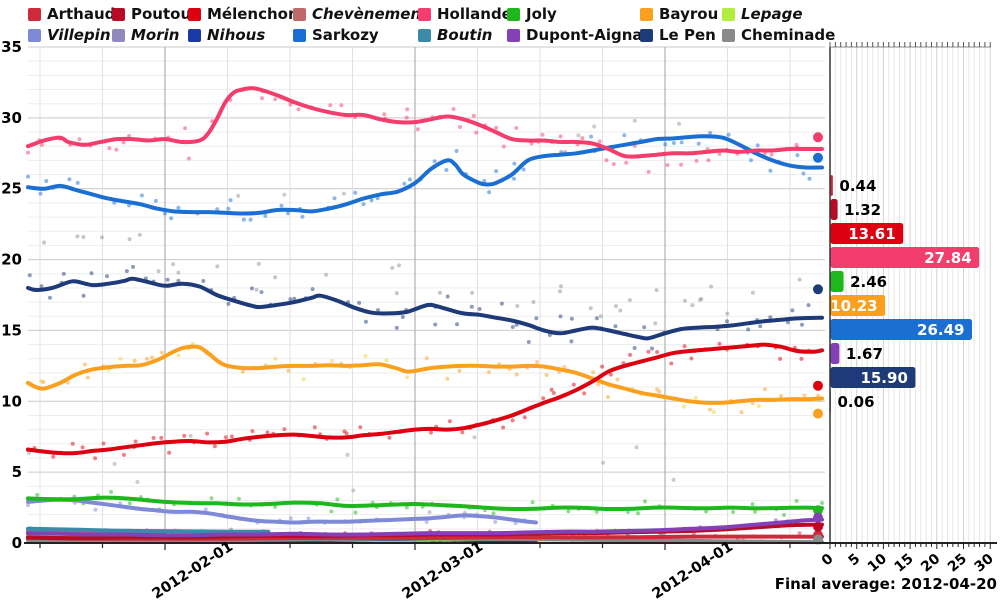 This screenshot has width=1000, height=600. Describe the element at coordinates (834, 209) in the screenshot. I see `final-average-bar-poutou` at that location.